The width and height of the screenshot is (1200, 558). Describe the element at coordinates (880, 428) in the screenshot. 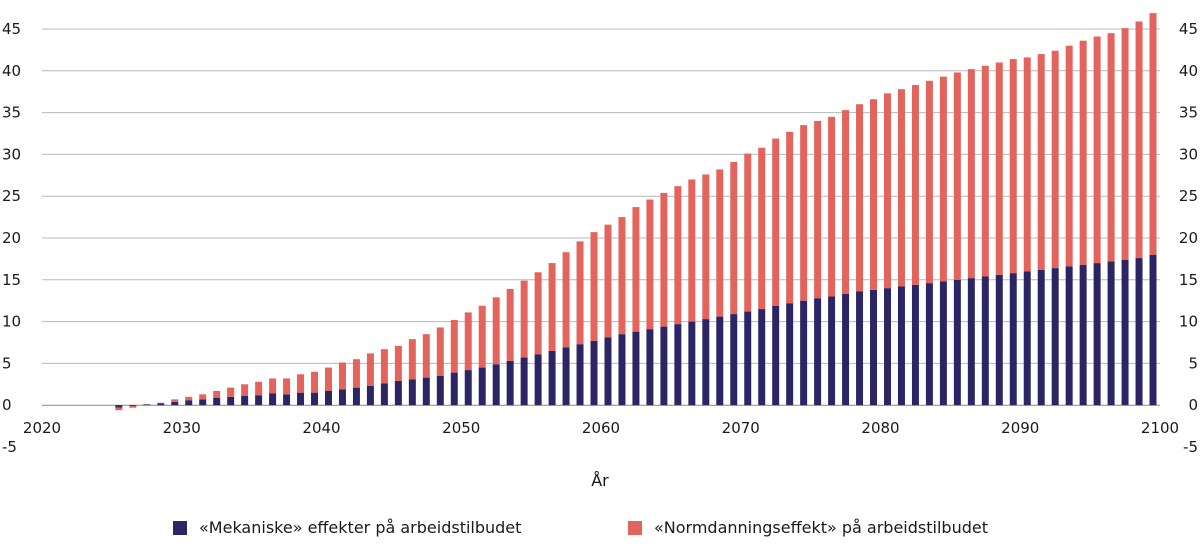

I see `x-tick-label: 2080` at that location.